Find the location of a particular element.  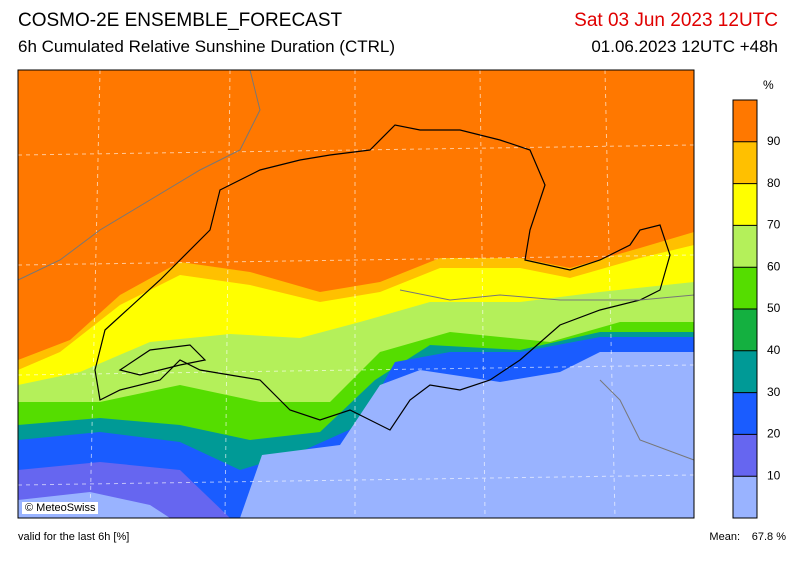

colorbar-tick-label: 10 is located at coordinates (774, 475).